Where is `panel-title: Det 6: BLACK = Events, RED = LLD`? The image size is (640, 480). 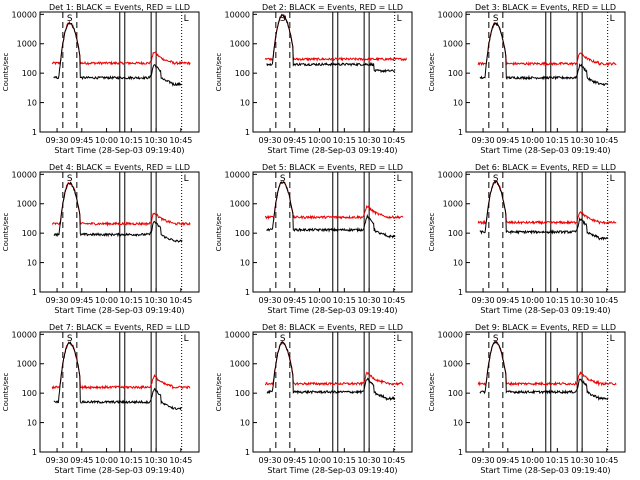
panel-title: Det 6: BLACK = Events, RED = LLD is located at coordinates (545, 167).